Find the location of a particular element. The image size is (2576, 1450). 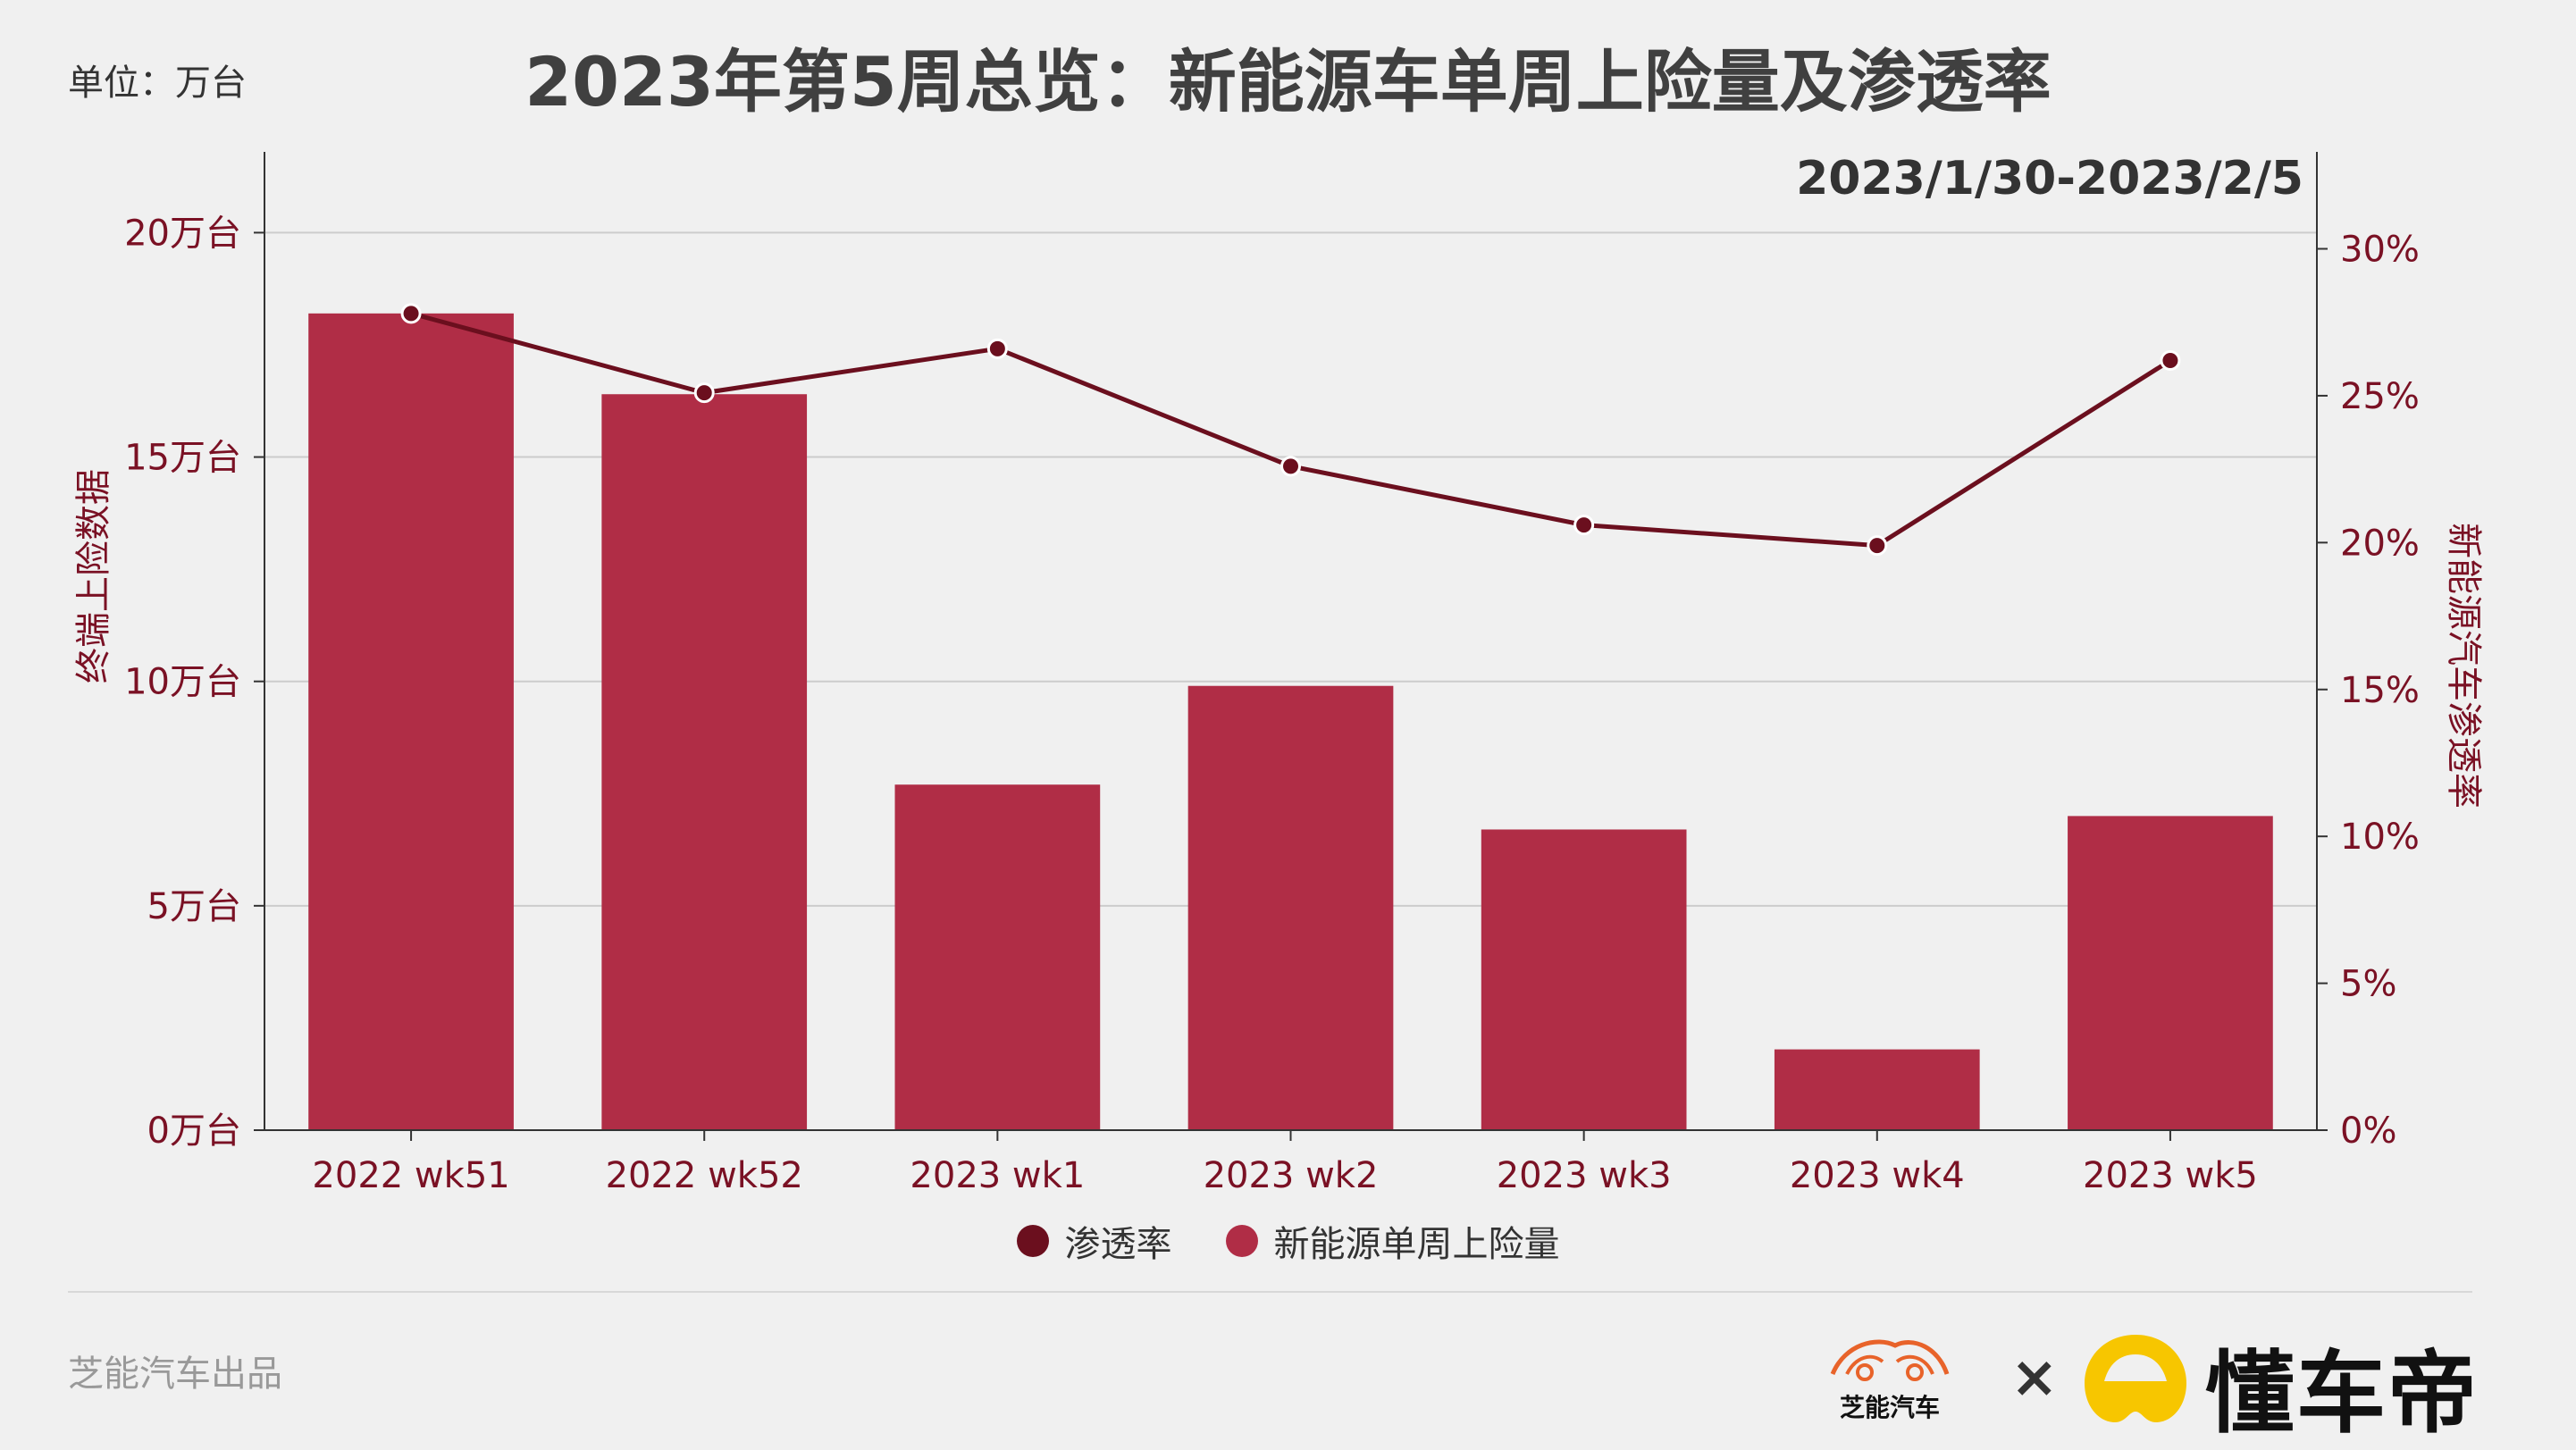

legend-rate-dot is located at coordinates (1032, 1241).